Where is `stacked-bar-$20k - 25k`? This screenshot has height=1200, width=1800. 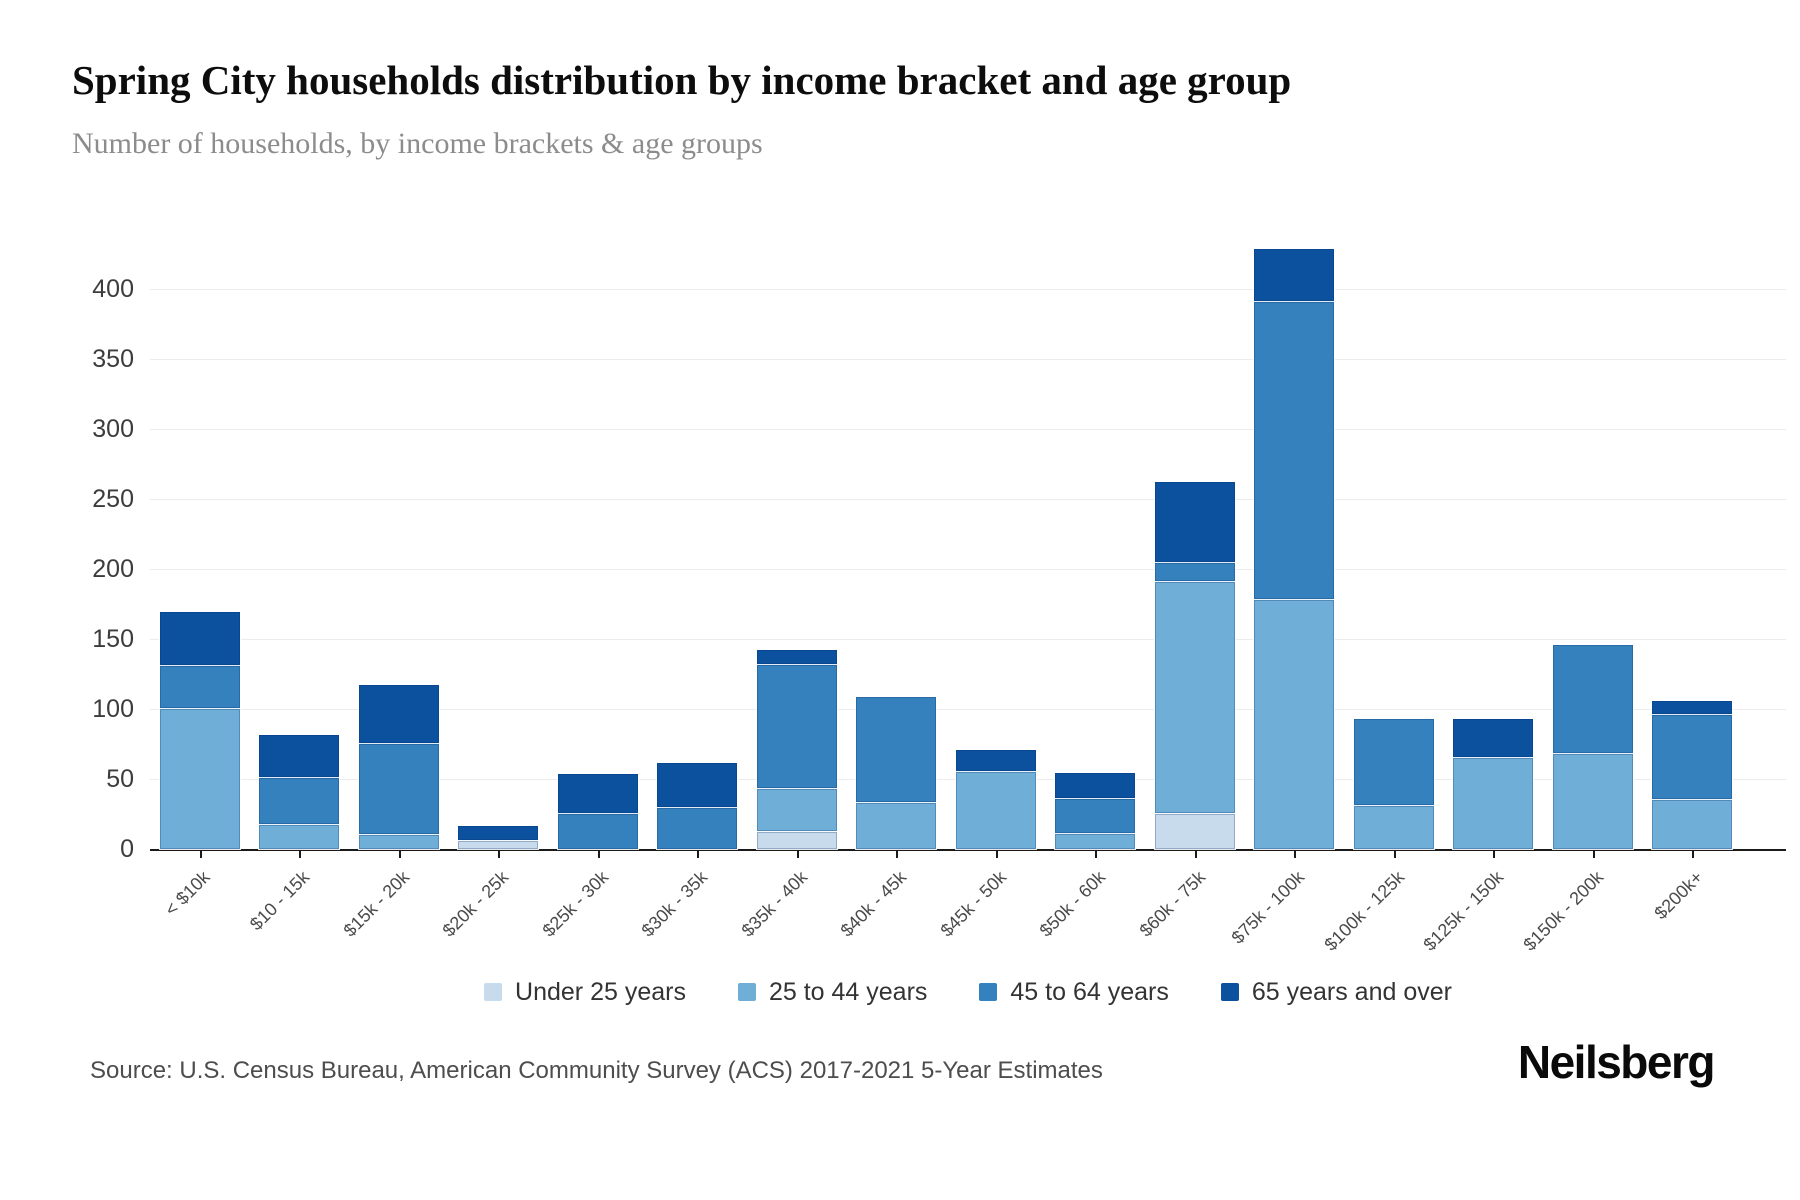 stacked-bar-$20k - 25k is located at coordinates (498, 837).